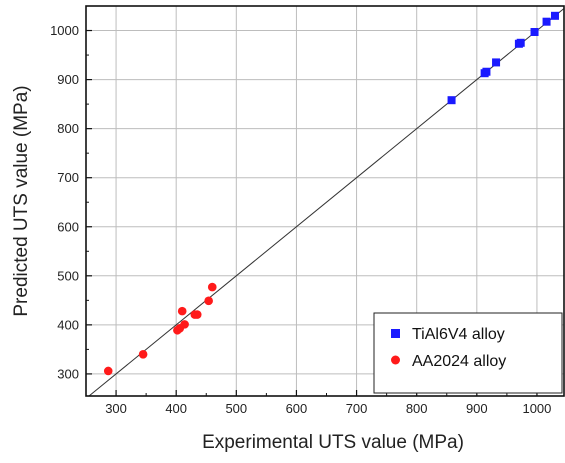 Image resolution: width=565 pixels, height=463 pixels. What do you see at coordinates (536, 408) in the screenshot?
I see `x-tick-label: 1000` at bounding box center [536, 408].